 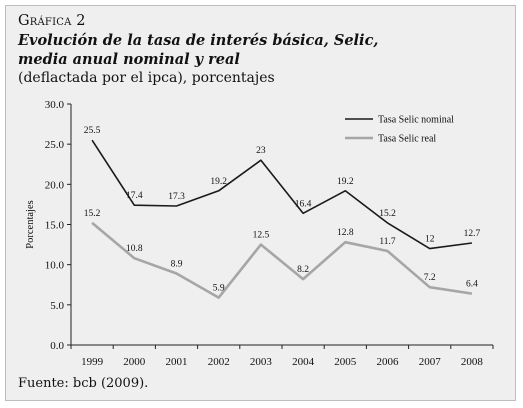 What do you see at coordinates (92, 362) in the screenshot?
I see `x-tick-label: 1999` at bounding box center [92, 362].